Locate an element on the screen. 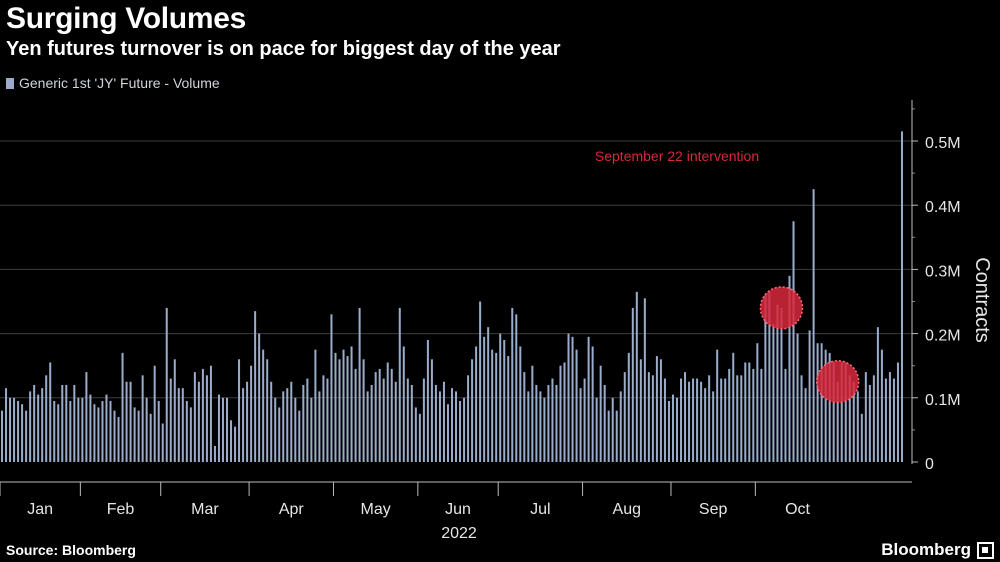 The image size is (1000, 562). x-axis: Jan Feb Mar Apr May Jun Jul Aug Sep Oct 2022 is located at coordinates (456, 511).